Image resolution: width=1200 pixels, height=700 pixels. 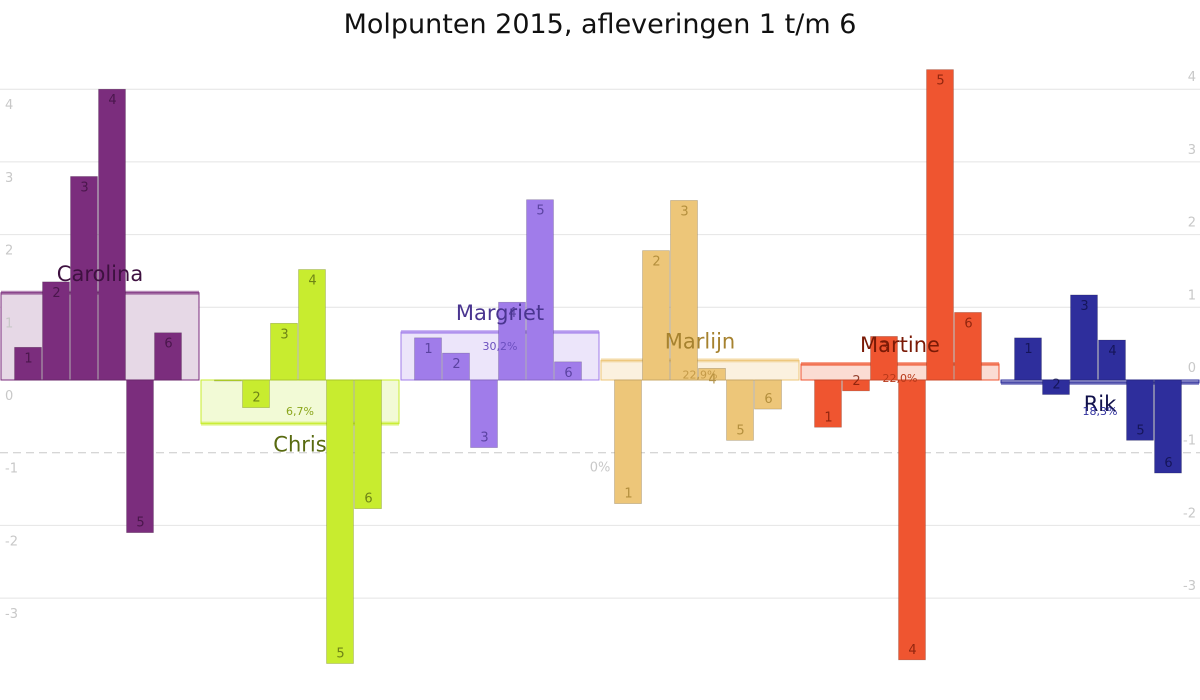 What do you see at coordinates (600, 24) in the screenshot?
I see `chart-title: Molpunten 2015, afleveringen 1 t/m 6` at bounding box center [600, 24].